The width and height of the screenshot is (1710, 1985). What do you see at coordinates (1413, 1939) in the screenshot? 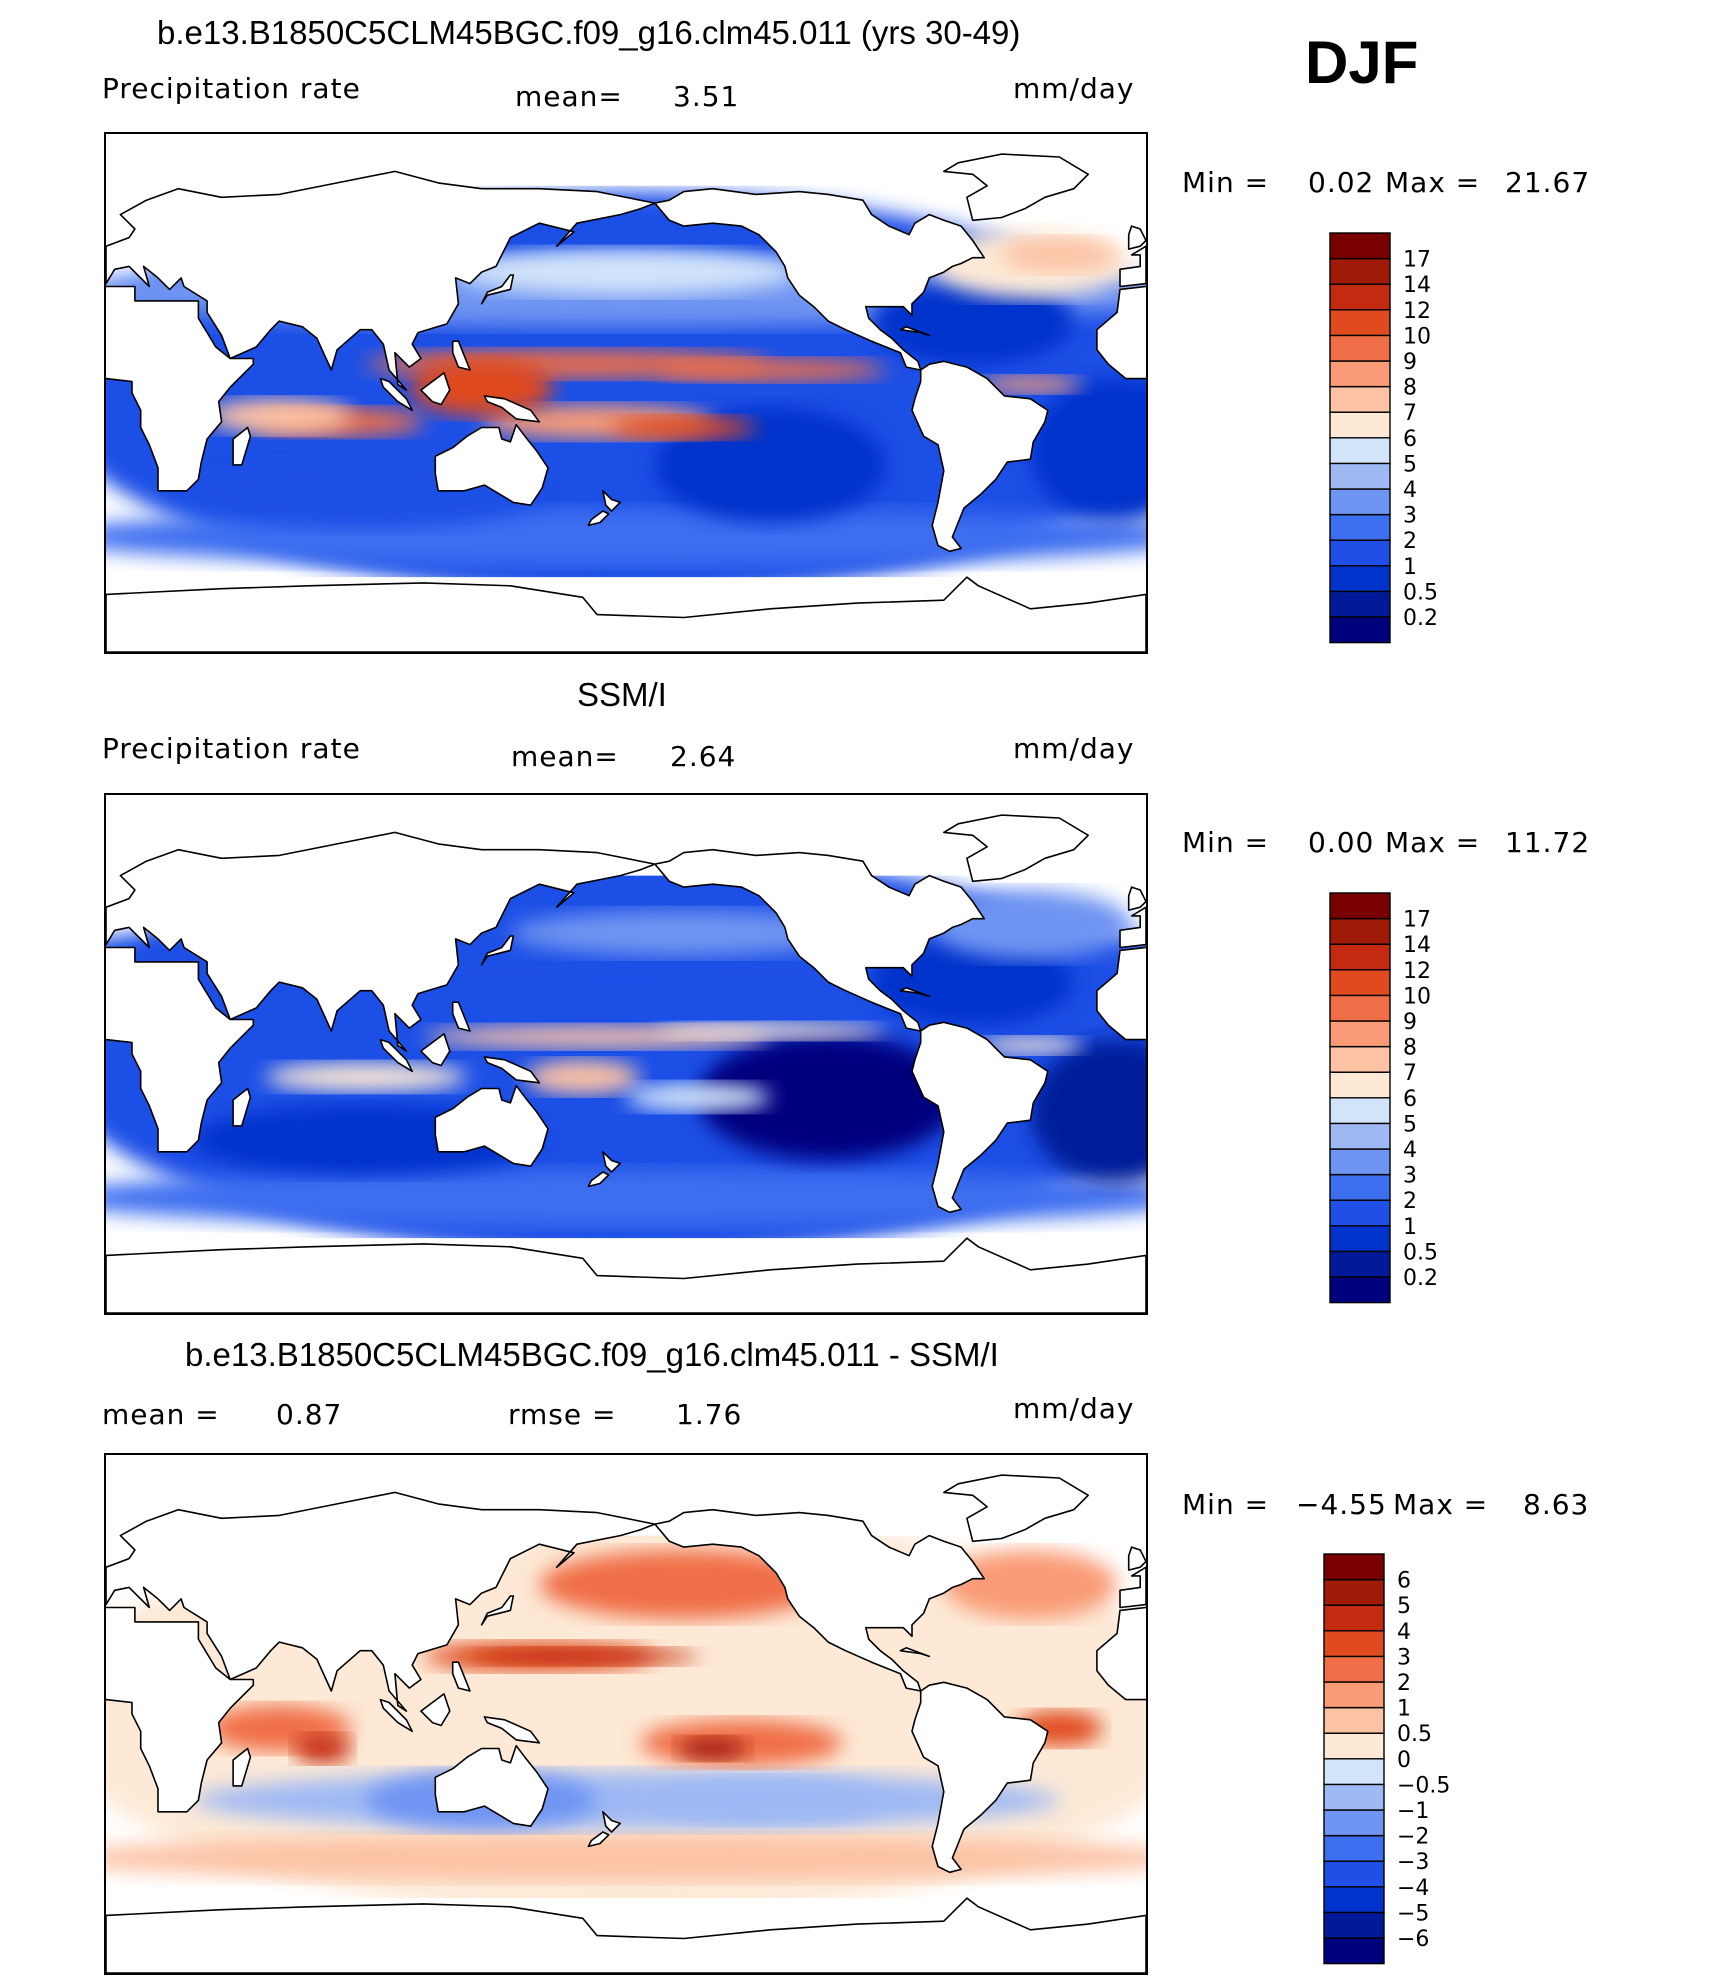
I see `colorbar-tick-label: −6` at bounding box center [1413, 1939].